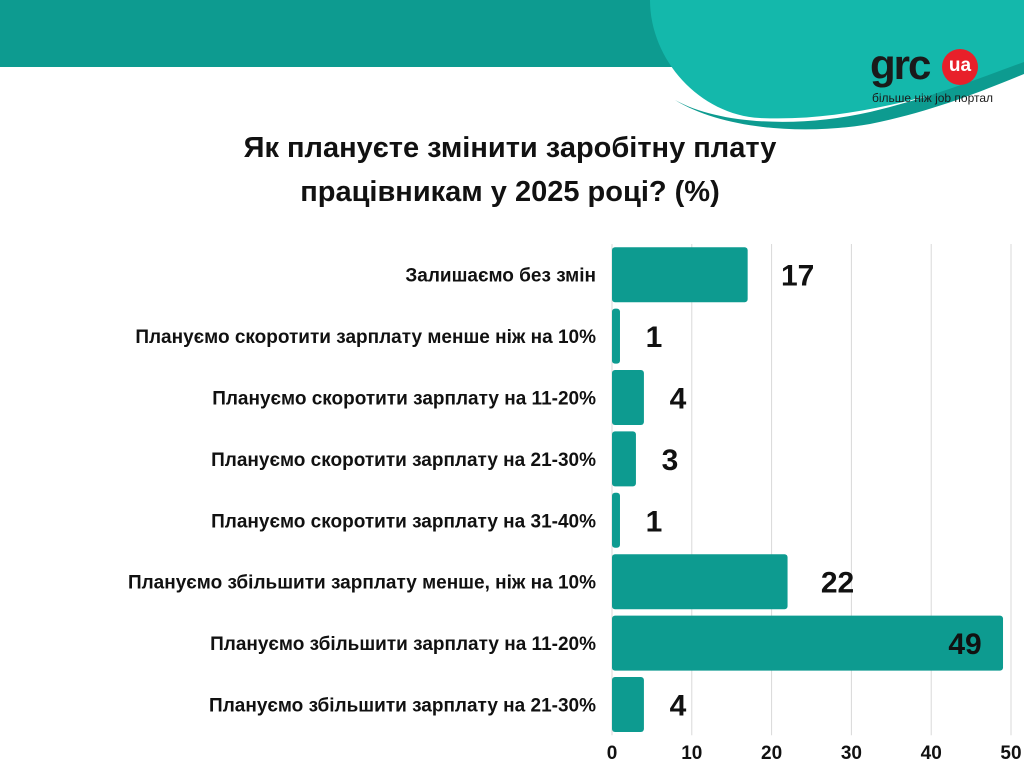 The width and height of the screenshot is (1024, 768). I want to click on chart-title-line-2: працівникам у 2025 році? (%), so click(510, 192).